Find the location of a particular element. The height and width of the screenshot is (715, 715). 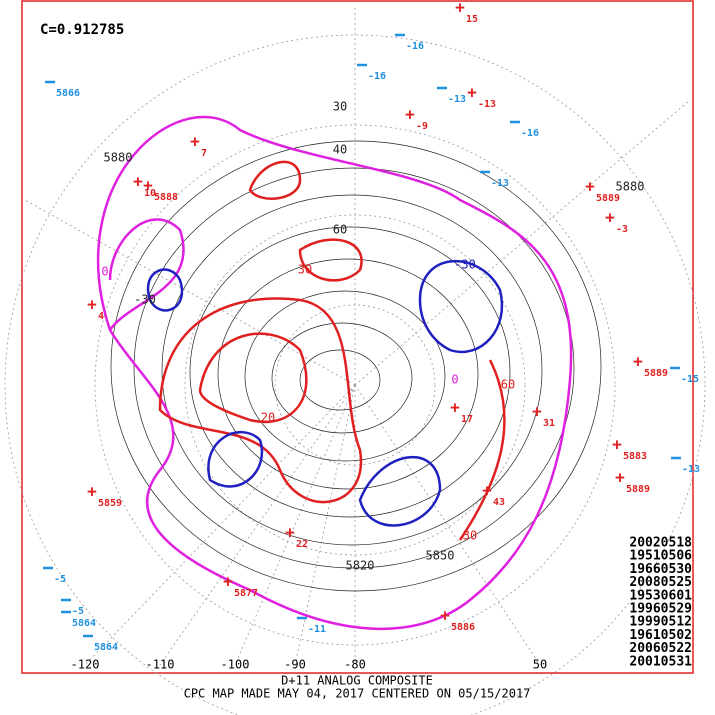

longitude-label: -80 is located at coordinates (355, 665).